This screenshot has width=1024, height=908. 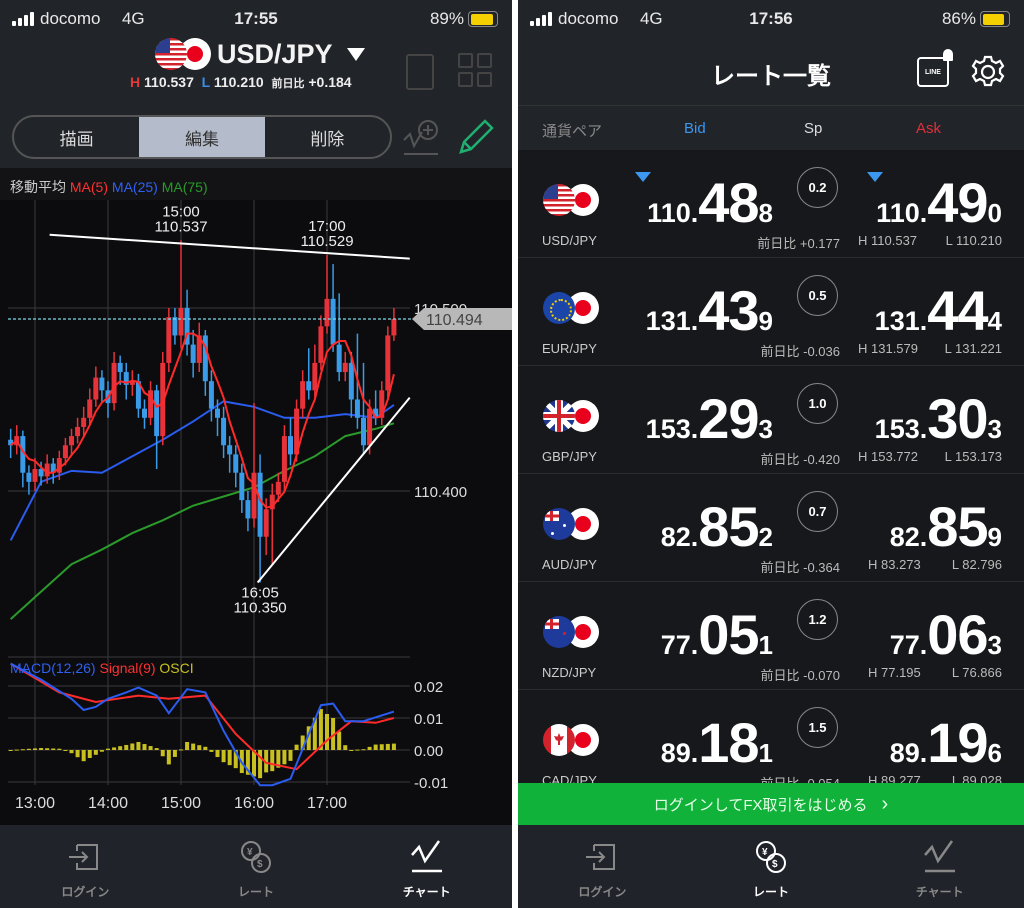 I want to click on bid-price: 153. 29 3, so click(x=709, y=418).